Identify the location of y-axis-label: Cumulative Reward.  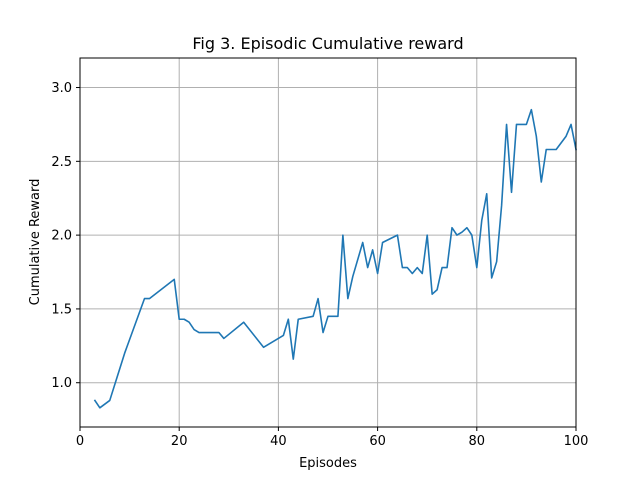
(35, 242).